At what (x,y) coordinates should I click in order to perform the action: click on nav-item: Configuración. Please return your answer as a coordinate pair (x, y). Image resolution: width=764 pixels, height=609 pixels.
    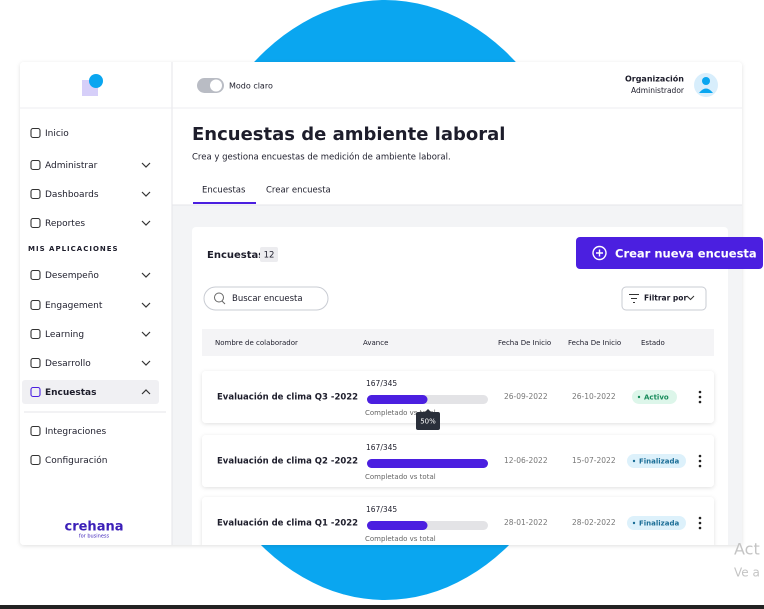
    Looking at the image, I should click on (76, 460).